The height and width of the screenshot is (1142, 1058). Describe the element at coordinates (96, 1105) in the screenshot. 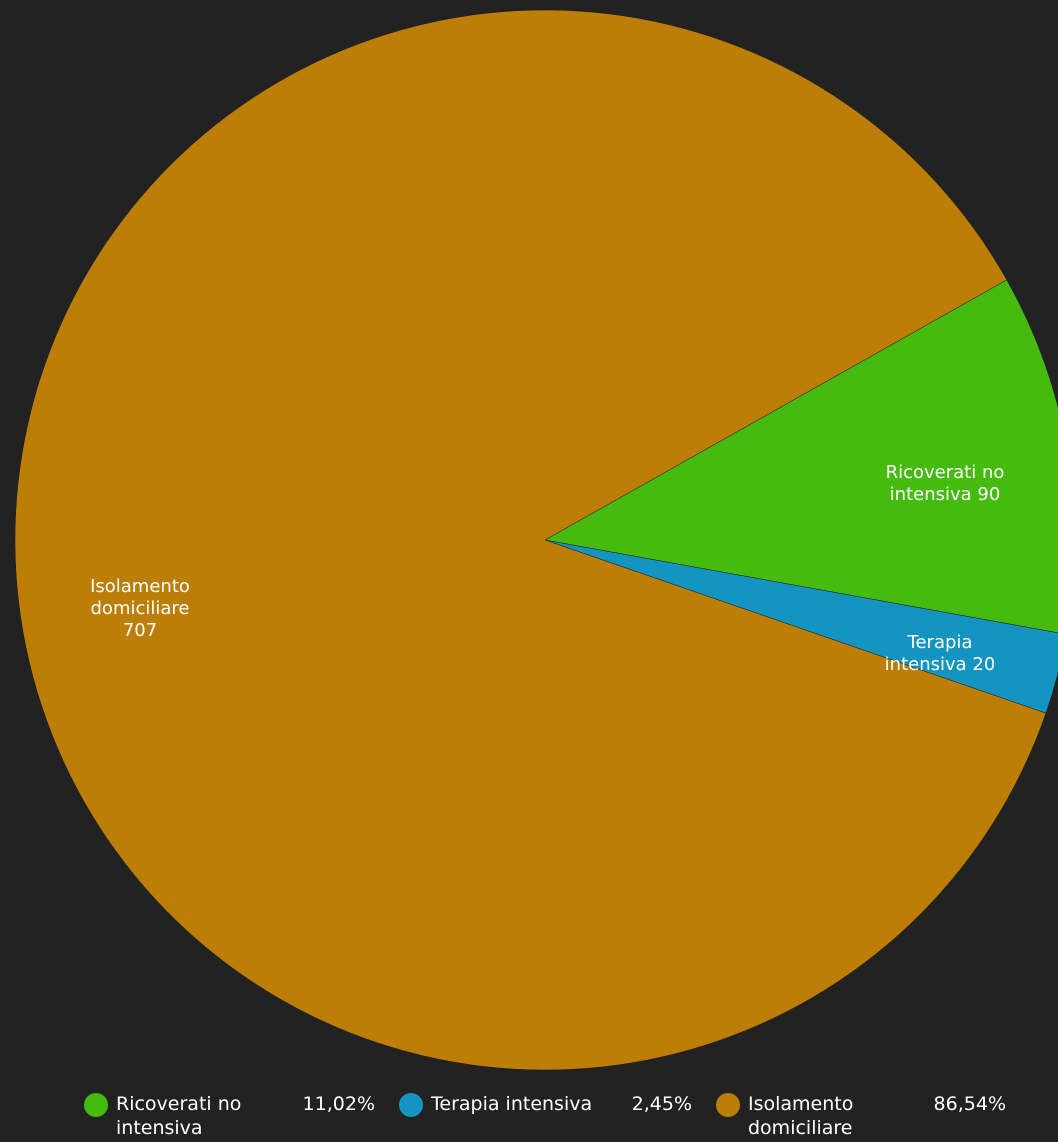

I see `legend-swatch-ricoverati-no-intensiva` at that location.